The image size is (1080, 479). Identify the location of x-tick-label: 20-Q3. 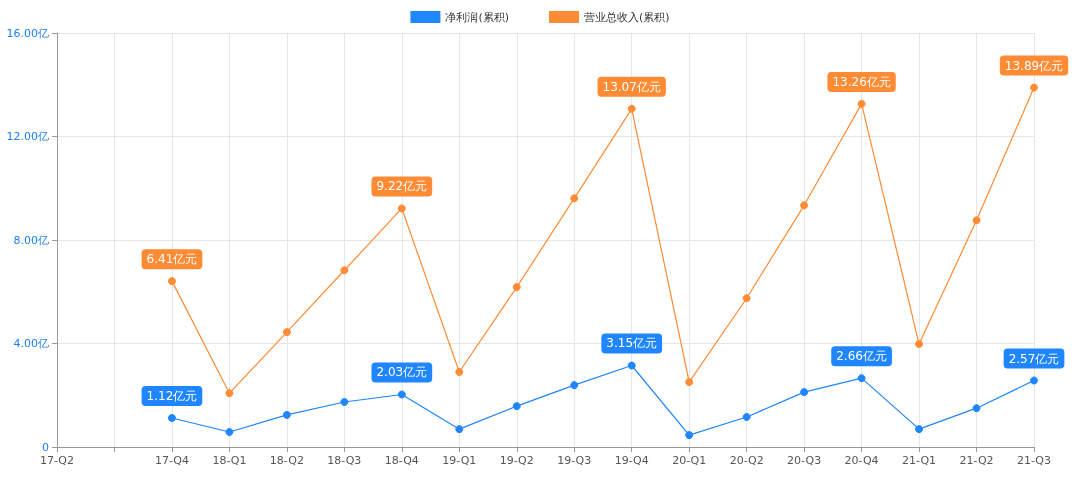
(804, 460).